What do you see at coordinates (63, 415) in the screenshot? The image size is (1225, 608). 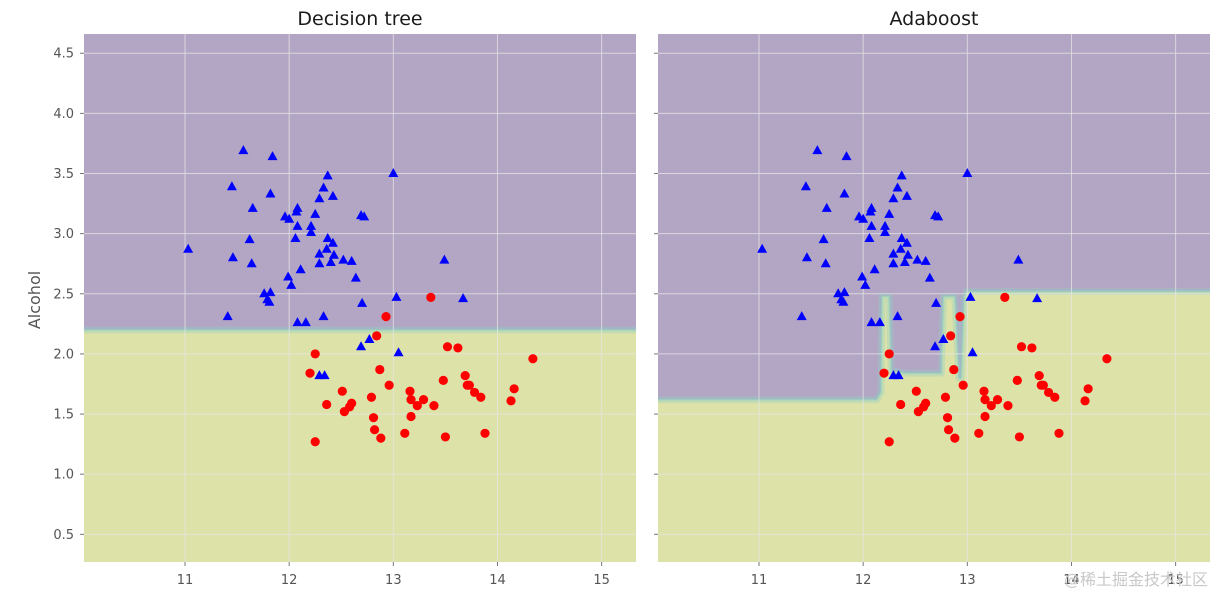 I see `decision-tree-ytick-label: 1.5` at bounding box center [63, 415].